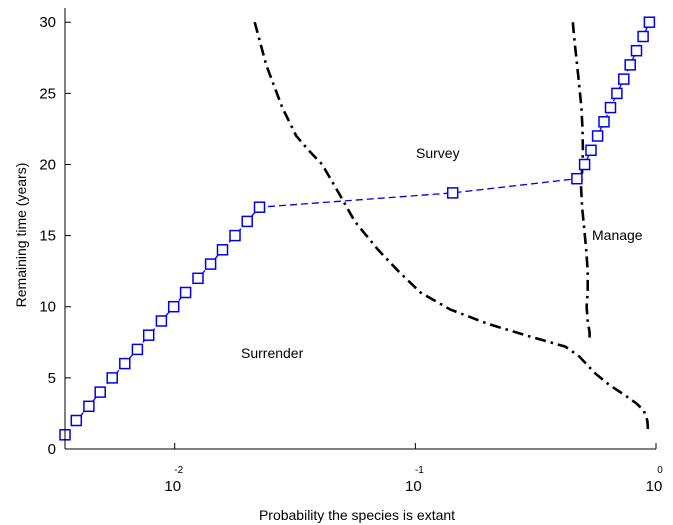 This screenshot has height=525, width=673. I want to click on region-label-surrender: Surrender, so click(272, 353).